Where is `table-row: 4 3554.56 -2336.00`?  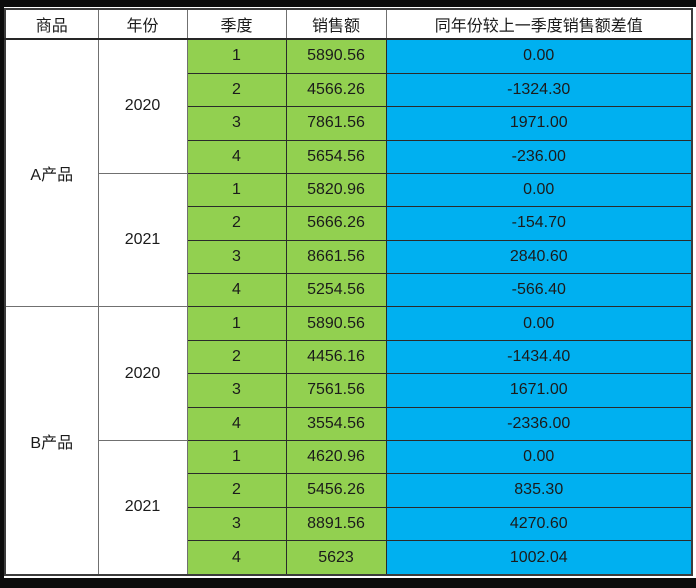
table-row: 4 3554.56 -2336.00 is located at coordinates (349, 423).